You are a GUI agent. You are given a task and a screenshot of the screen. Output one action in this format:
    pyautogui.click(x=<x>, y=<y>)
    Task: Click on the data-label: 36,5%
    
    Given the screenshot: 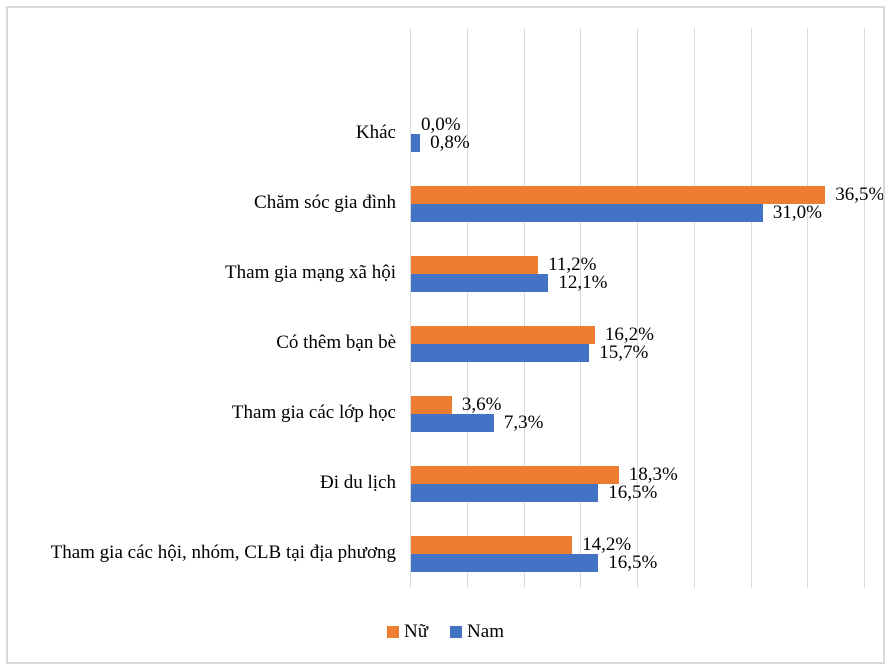 What is the action you would take?
    pyautogui.click(x=860, y=194)
    